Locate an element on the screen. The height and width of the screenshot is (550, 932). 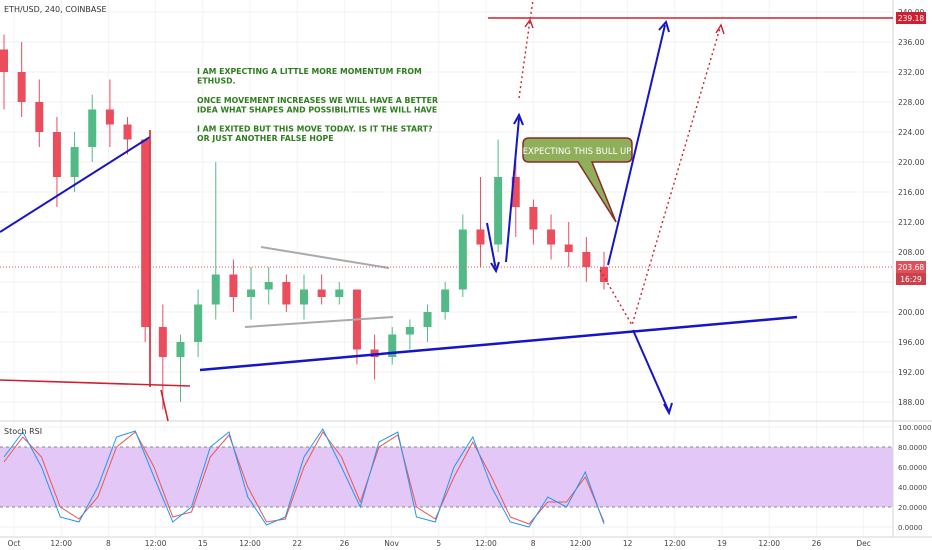
triangle-lower is located at coordinates (319, 322).